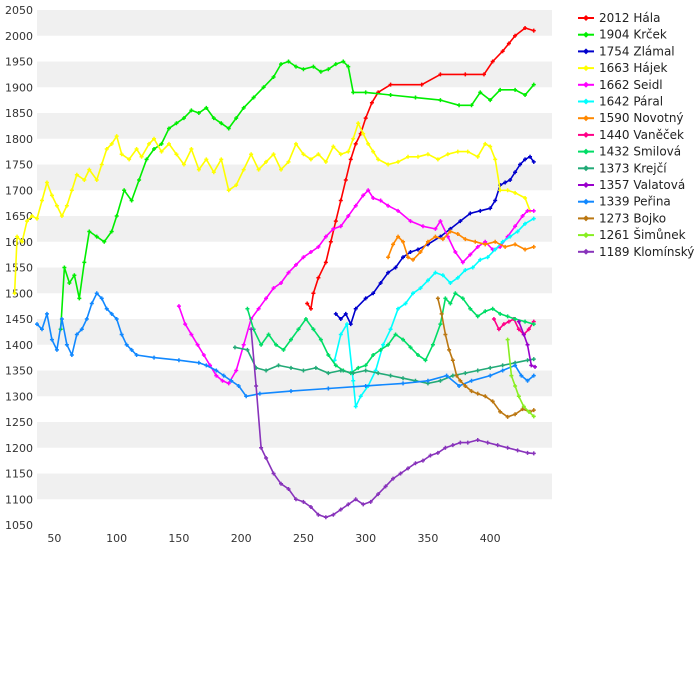 This screenshot has height=700, width=700. Describe the element at coordinates (390, 333) in the screenshot. I see `series-line` at that location.